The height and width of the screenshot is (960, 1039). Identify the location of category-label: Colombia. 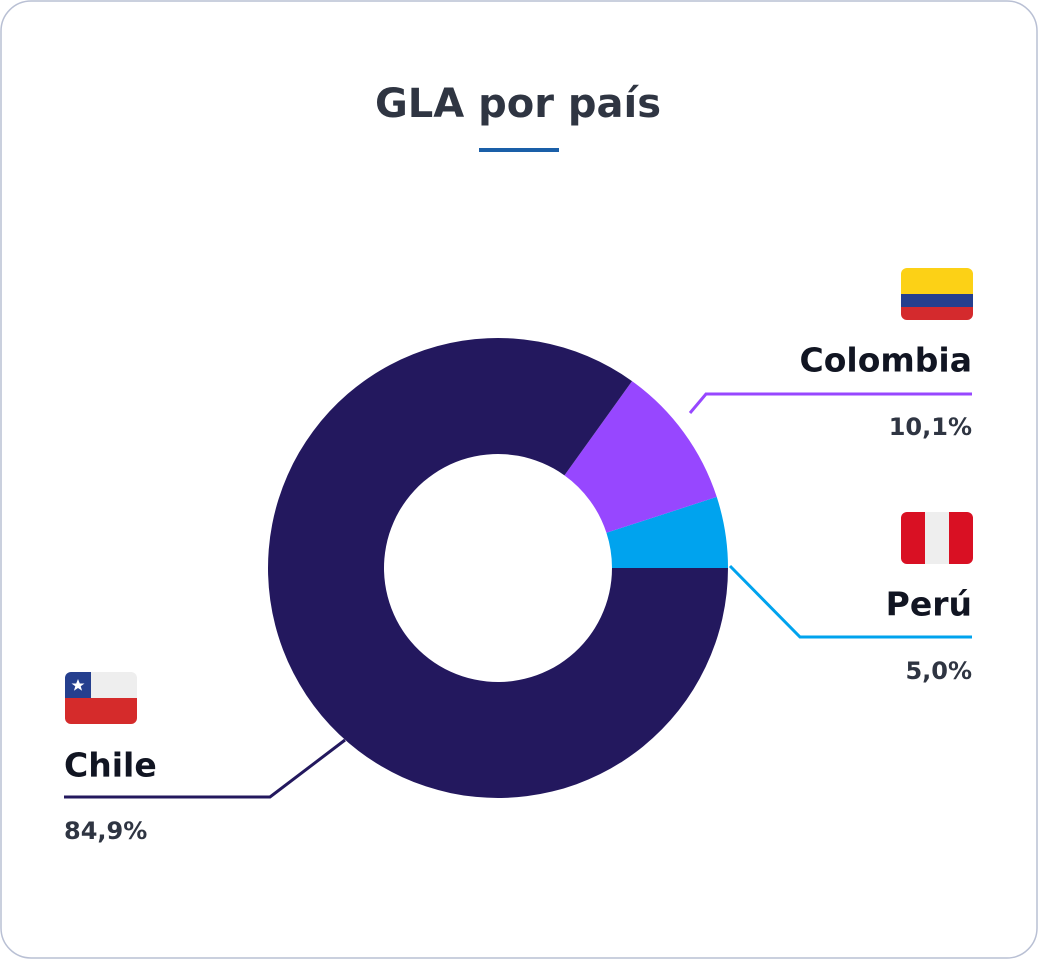
(886, 360).